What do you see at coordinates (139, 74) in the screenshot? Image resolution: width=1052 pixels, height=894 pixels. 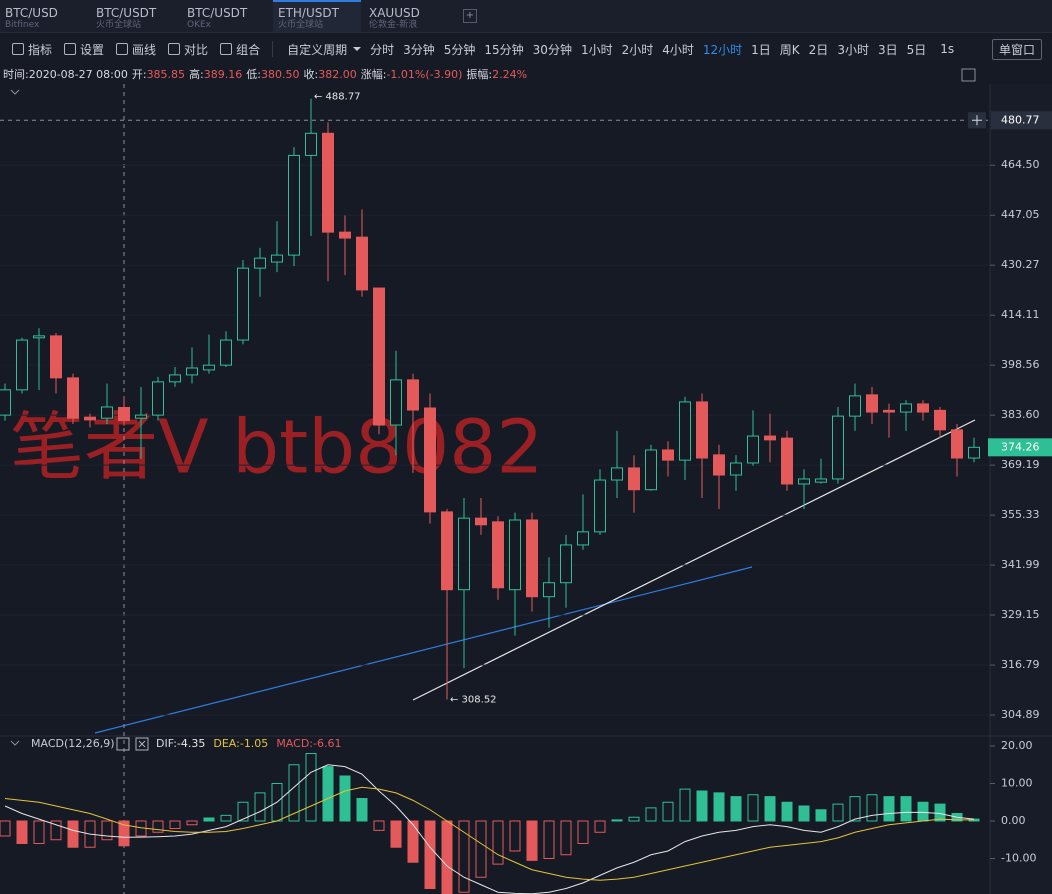 I see `info-label: 开:` at bounding box center [139, 74].